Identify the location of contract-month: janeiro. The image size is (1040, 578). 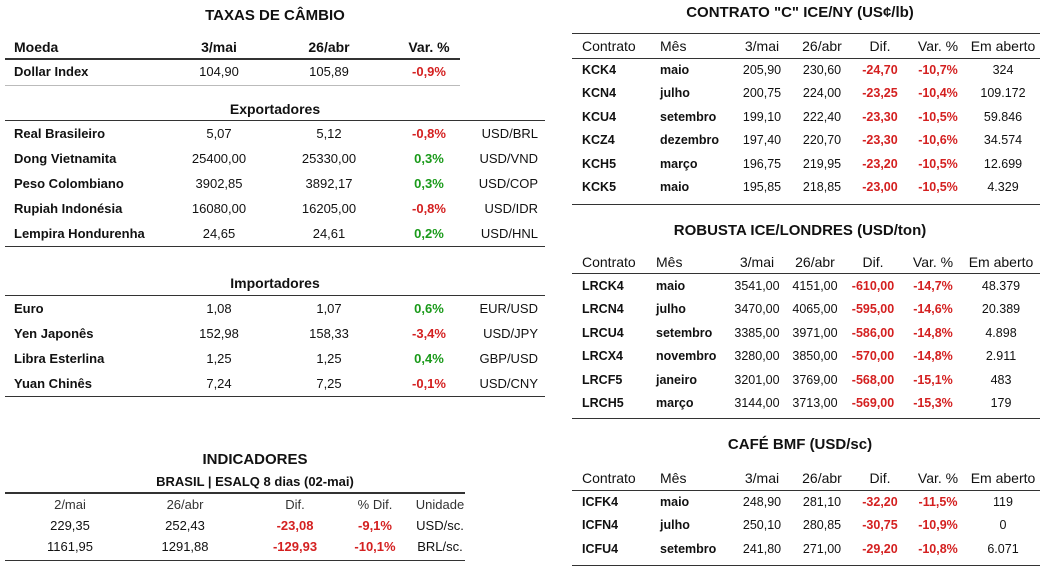
(676, 379).